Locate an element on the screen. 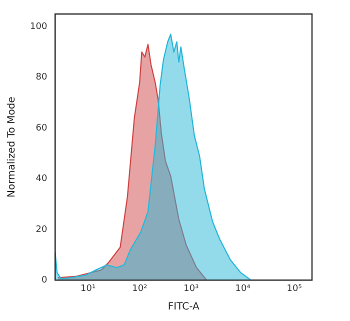 Image resolution: width=350 pixels, height=321 pixels. x-axis-title: FITC-A is located at coordinates (184, 307).